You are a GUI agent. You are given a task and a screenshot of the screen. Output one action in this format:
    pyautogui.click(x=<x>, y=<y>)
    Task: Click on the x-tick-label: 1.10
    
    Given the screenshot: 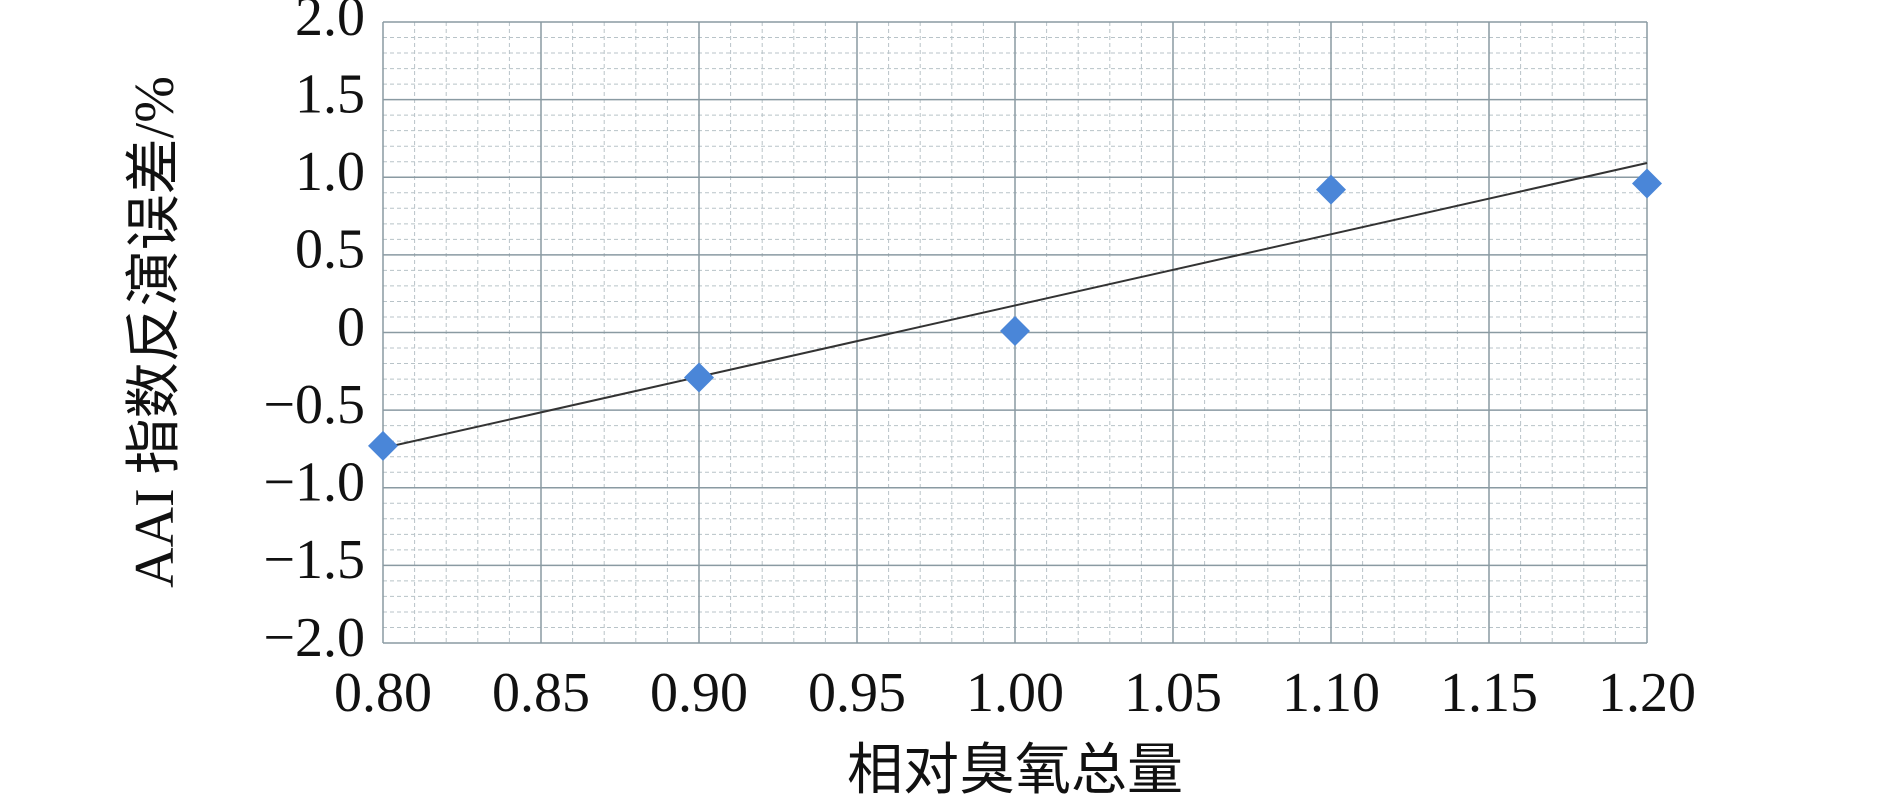 What is the action you would take?
    pyautogui.click(x=1331, y=693)
    